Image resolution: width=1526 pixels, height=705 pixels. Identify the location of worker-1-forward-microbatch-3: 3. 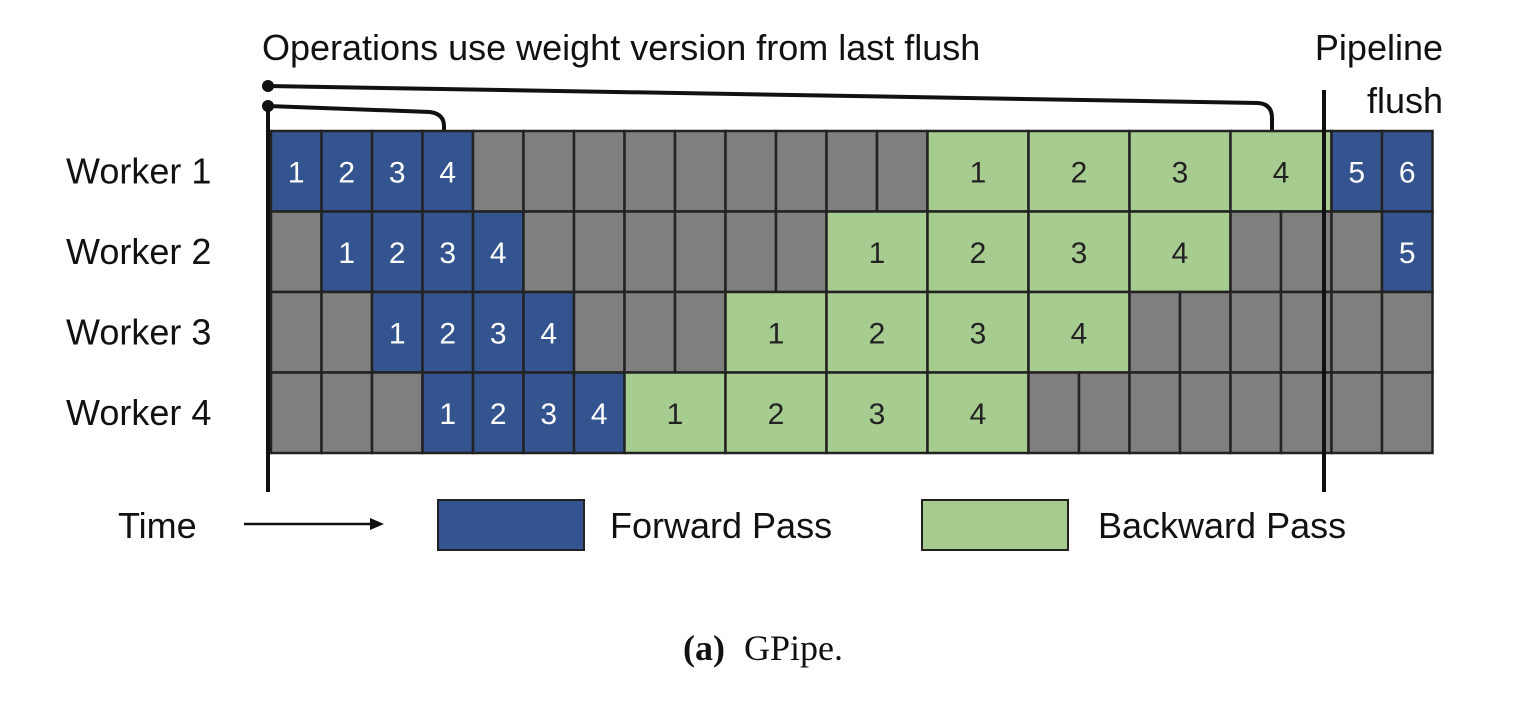
(397, 172).